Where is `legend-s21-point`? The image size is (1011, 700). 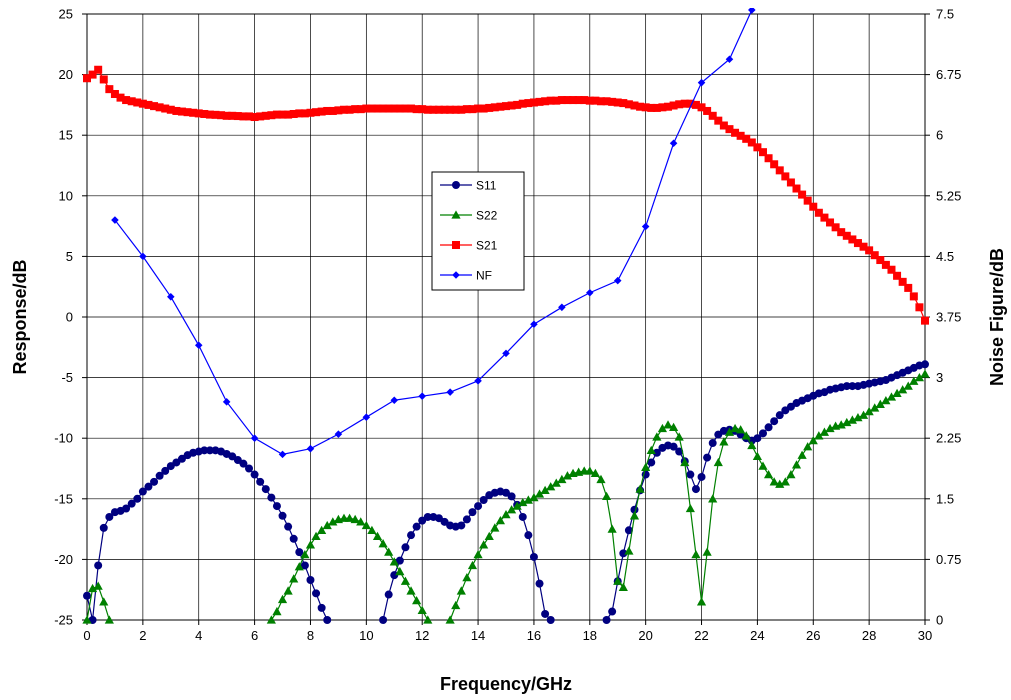 legend-s21-point is located at coordinates (456, 245).